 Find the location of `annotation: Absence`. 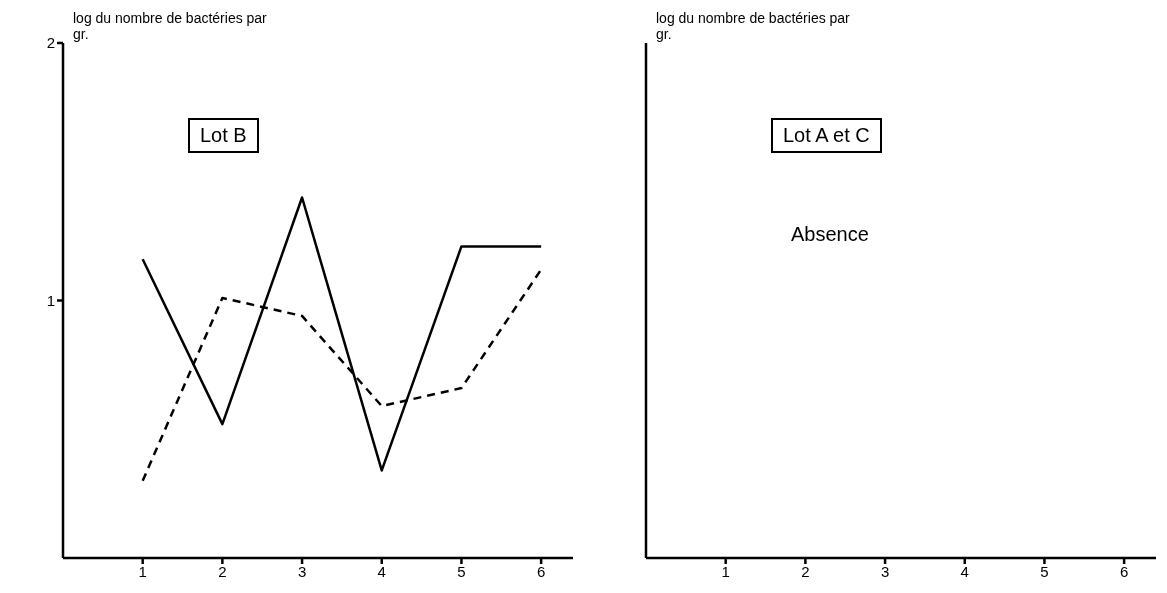

annotation: Absence is located at coordinates (830, 234).